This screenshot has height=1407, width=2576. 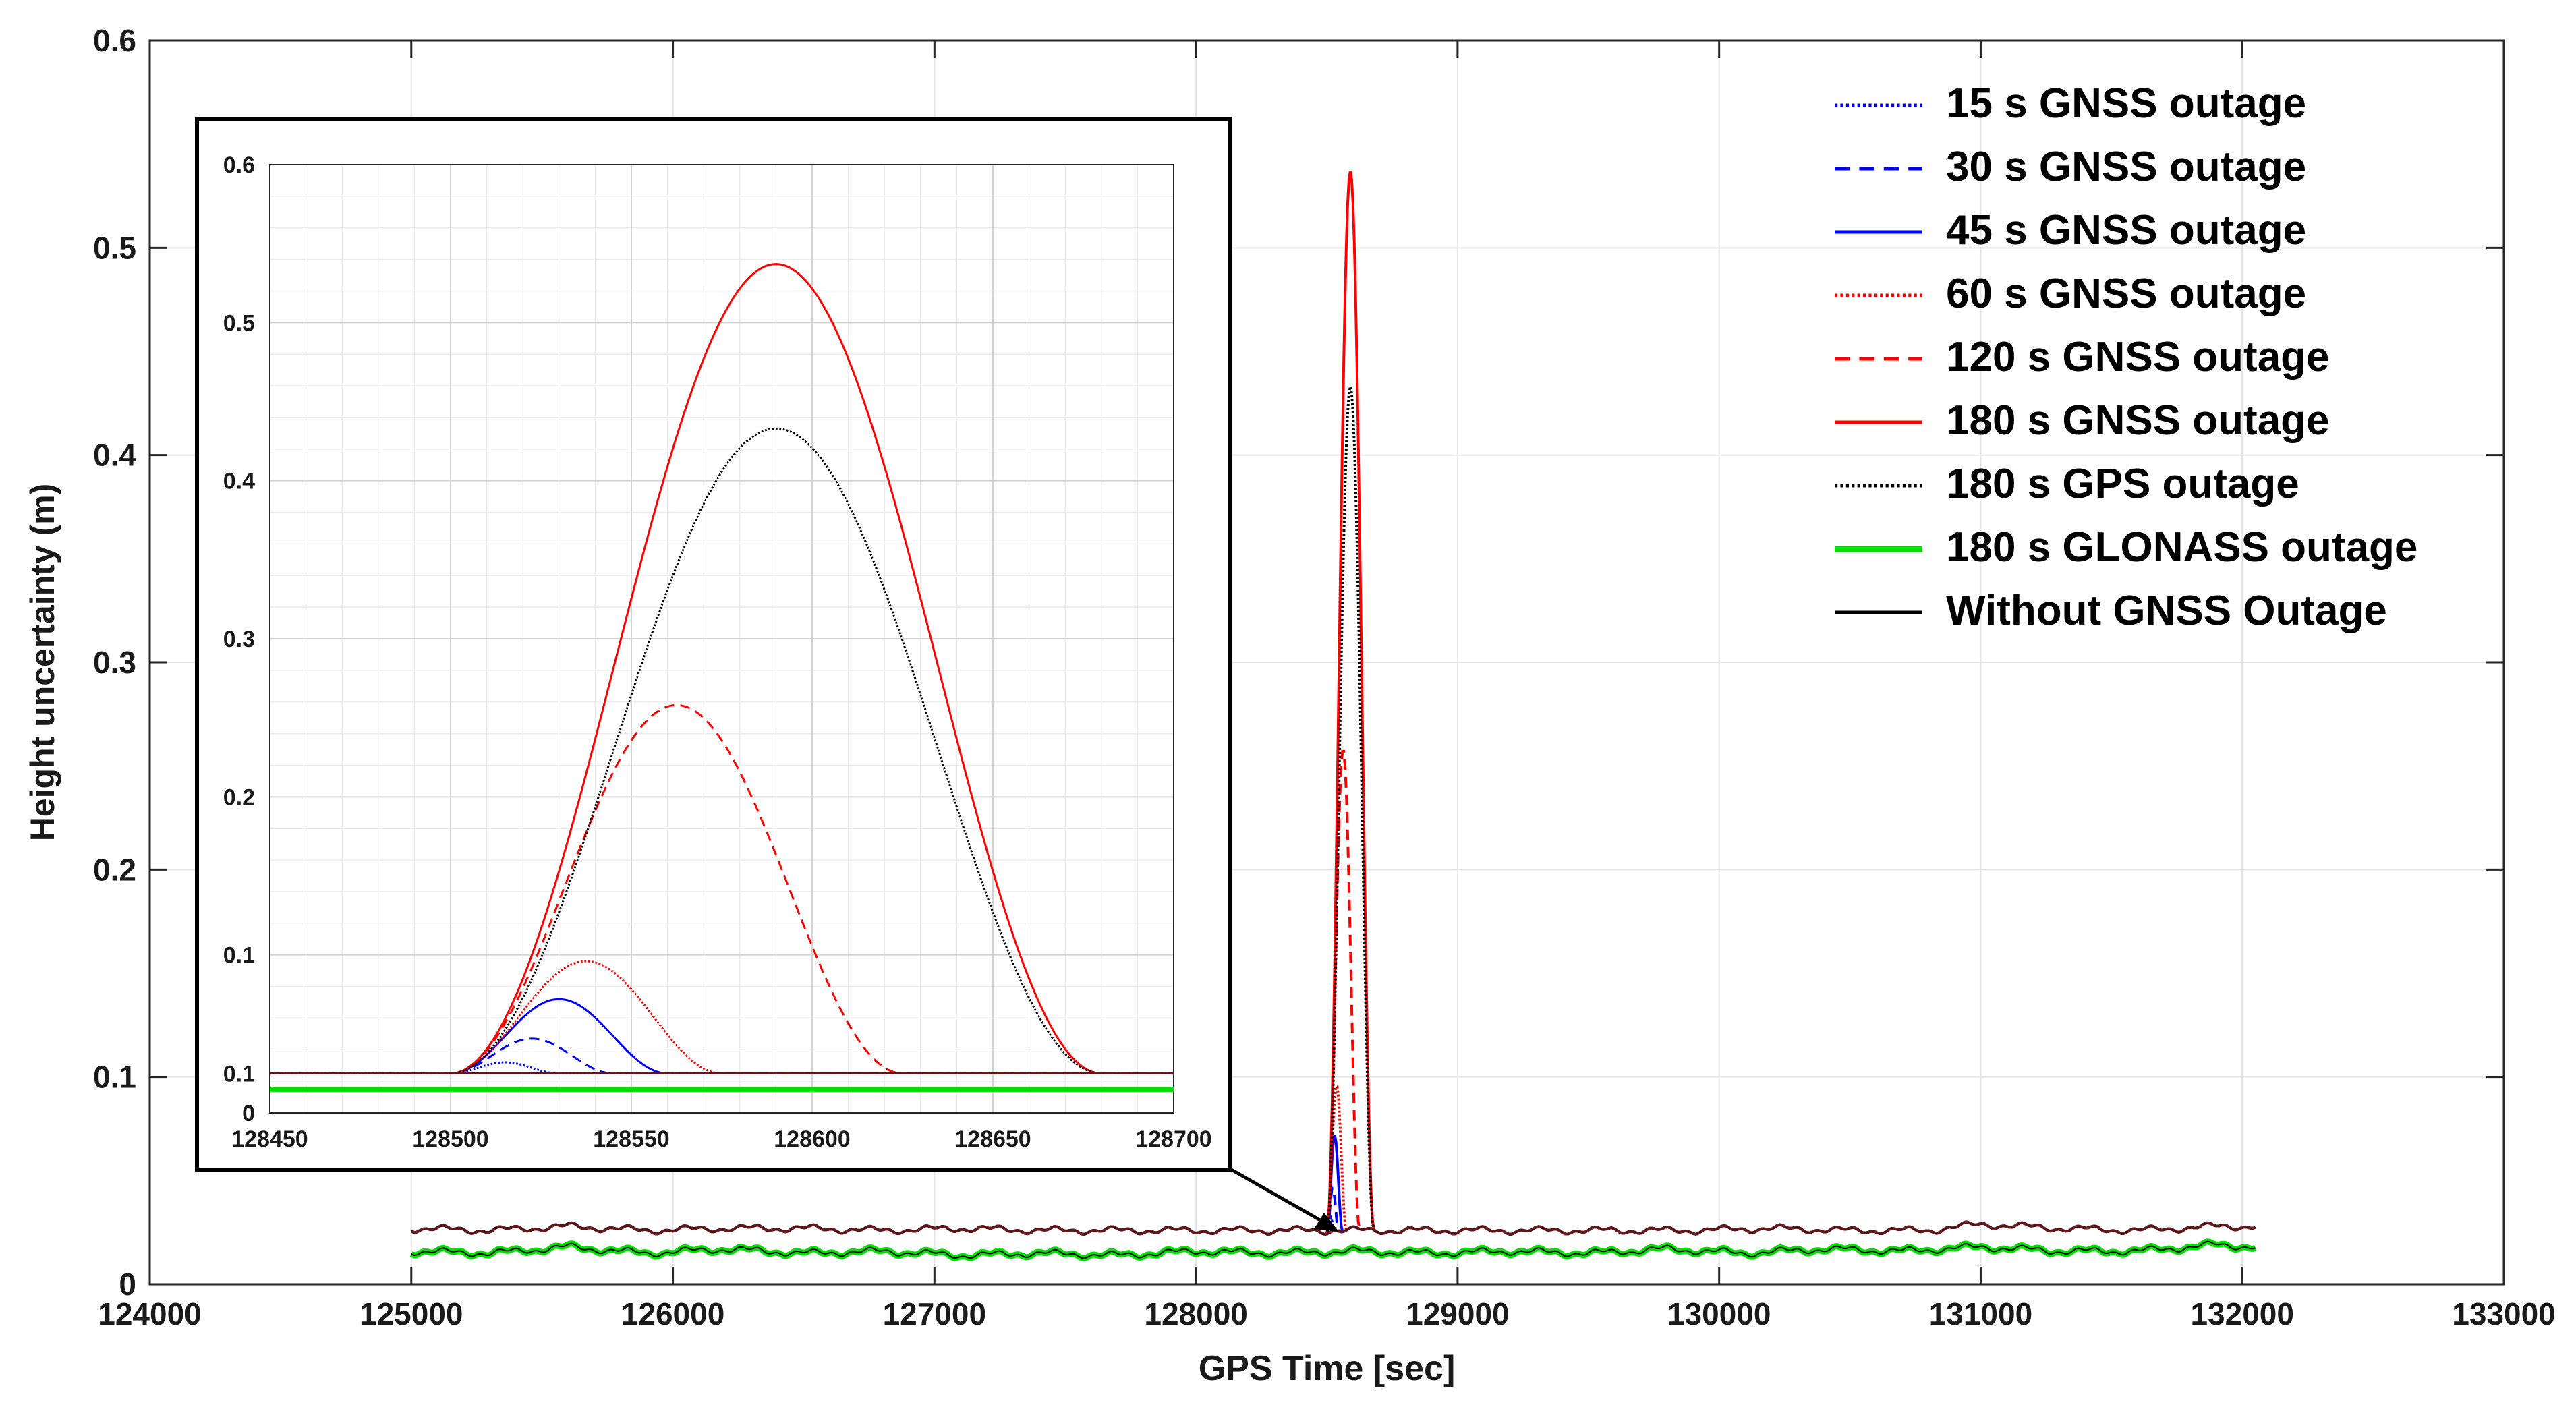 I want to click on x-tick-label: 130000, so click(x=1719, y=1313).